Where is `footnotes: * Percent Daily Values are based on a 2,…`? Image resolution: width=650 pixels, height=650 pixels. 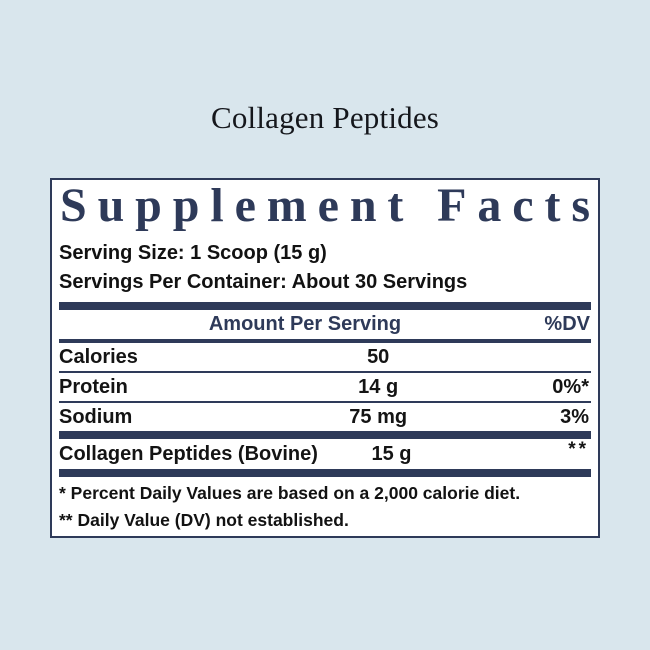 footnotes: * Percent Daily Values are based on a 2,… is located at coordinates (325, 507).